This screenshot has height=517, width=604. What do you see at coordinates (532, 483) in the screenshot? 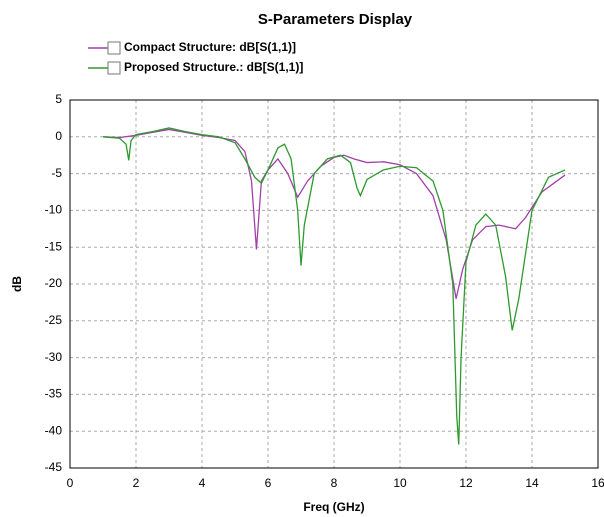
I see `x-tick-label: 14` at bounding box center [532, 483].